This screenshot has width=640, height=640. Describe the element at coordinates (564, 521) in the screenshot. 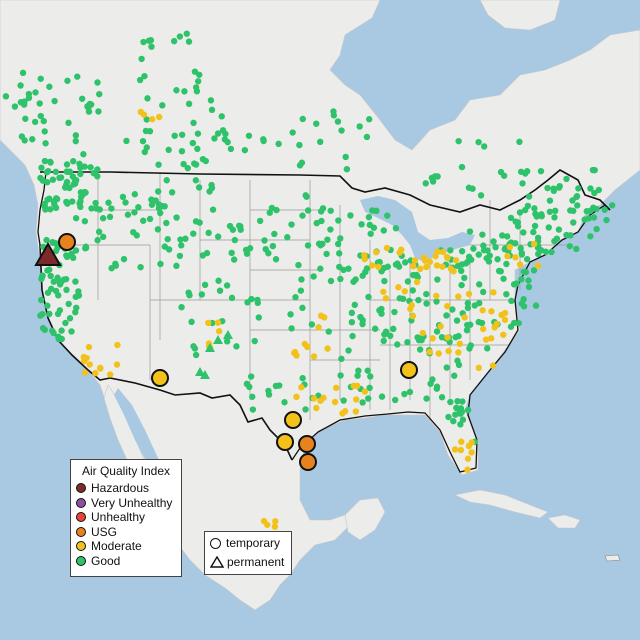

I see `hispaniola` at that location.